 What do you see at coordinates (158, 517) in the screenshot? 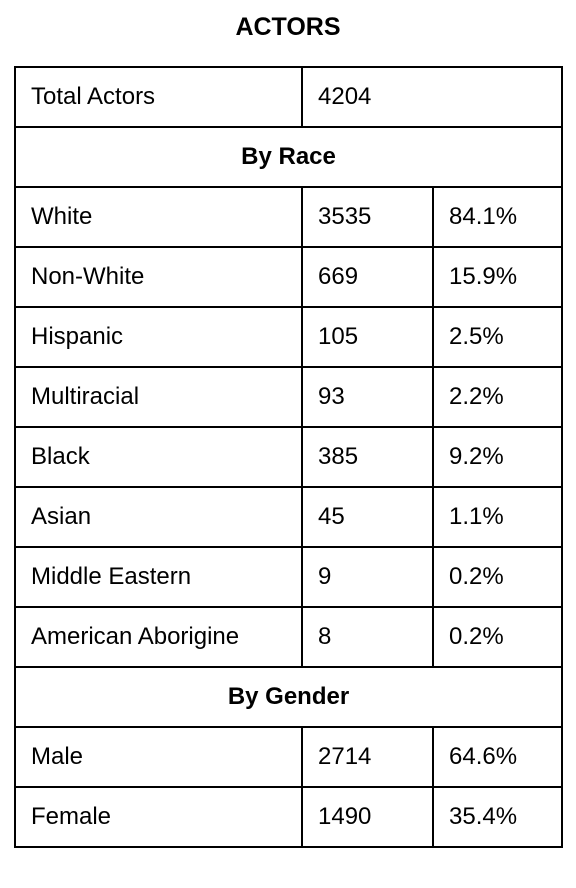
I see `row-label: Asian` at bounding box center [158, 517].